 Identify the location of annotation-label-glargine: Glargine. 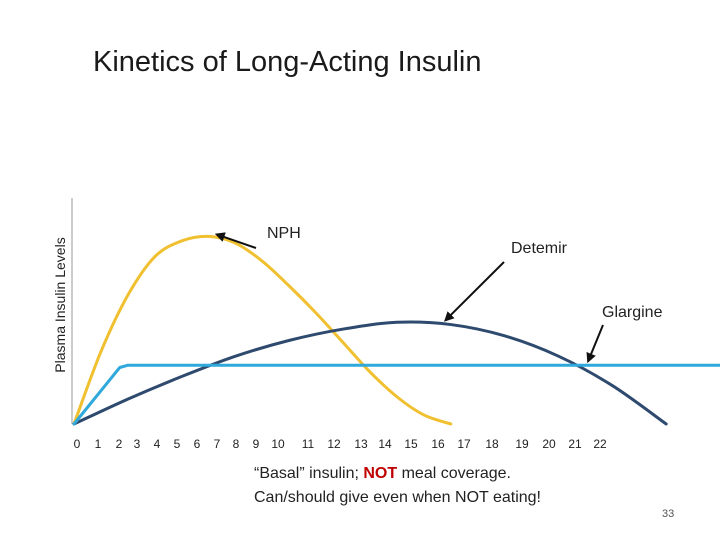
(632, 312).